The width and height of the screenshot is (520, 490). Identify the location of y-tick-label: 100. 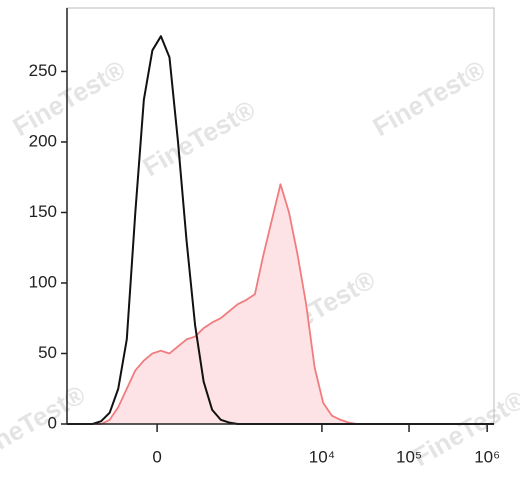
(43, 281).